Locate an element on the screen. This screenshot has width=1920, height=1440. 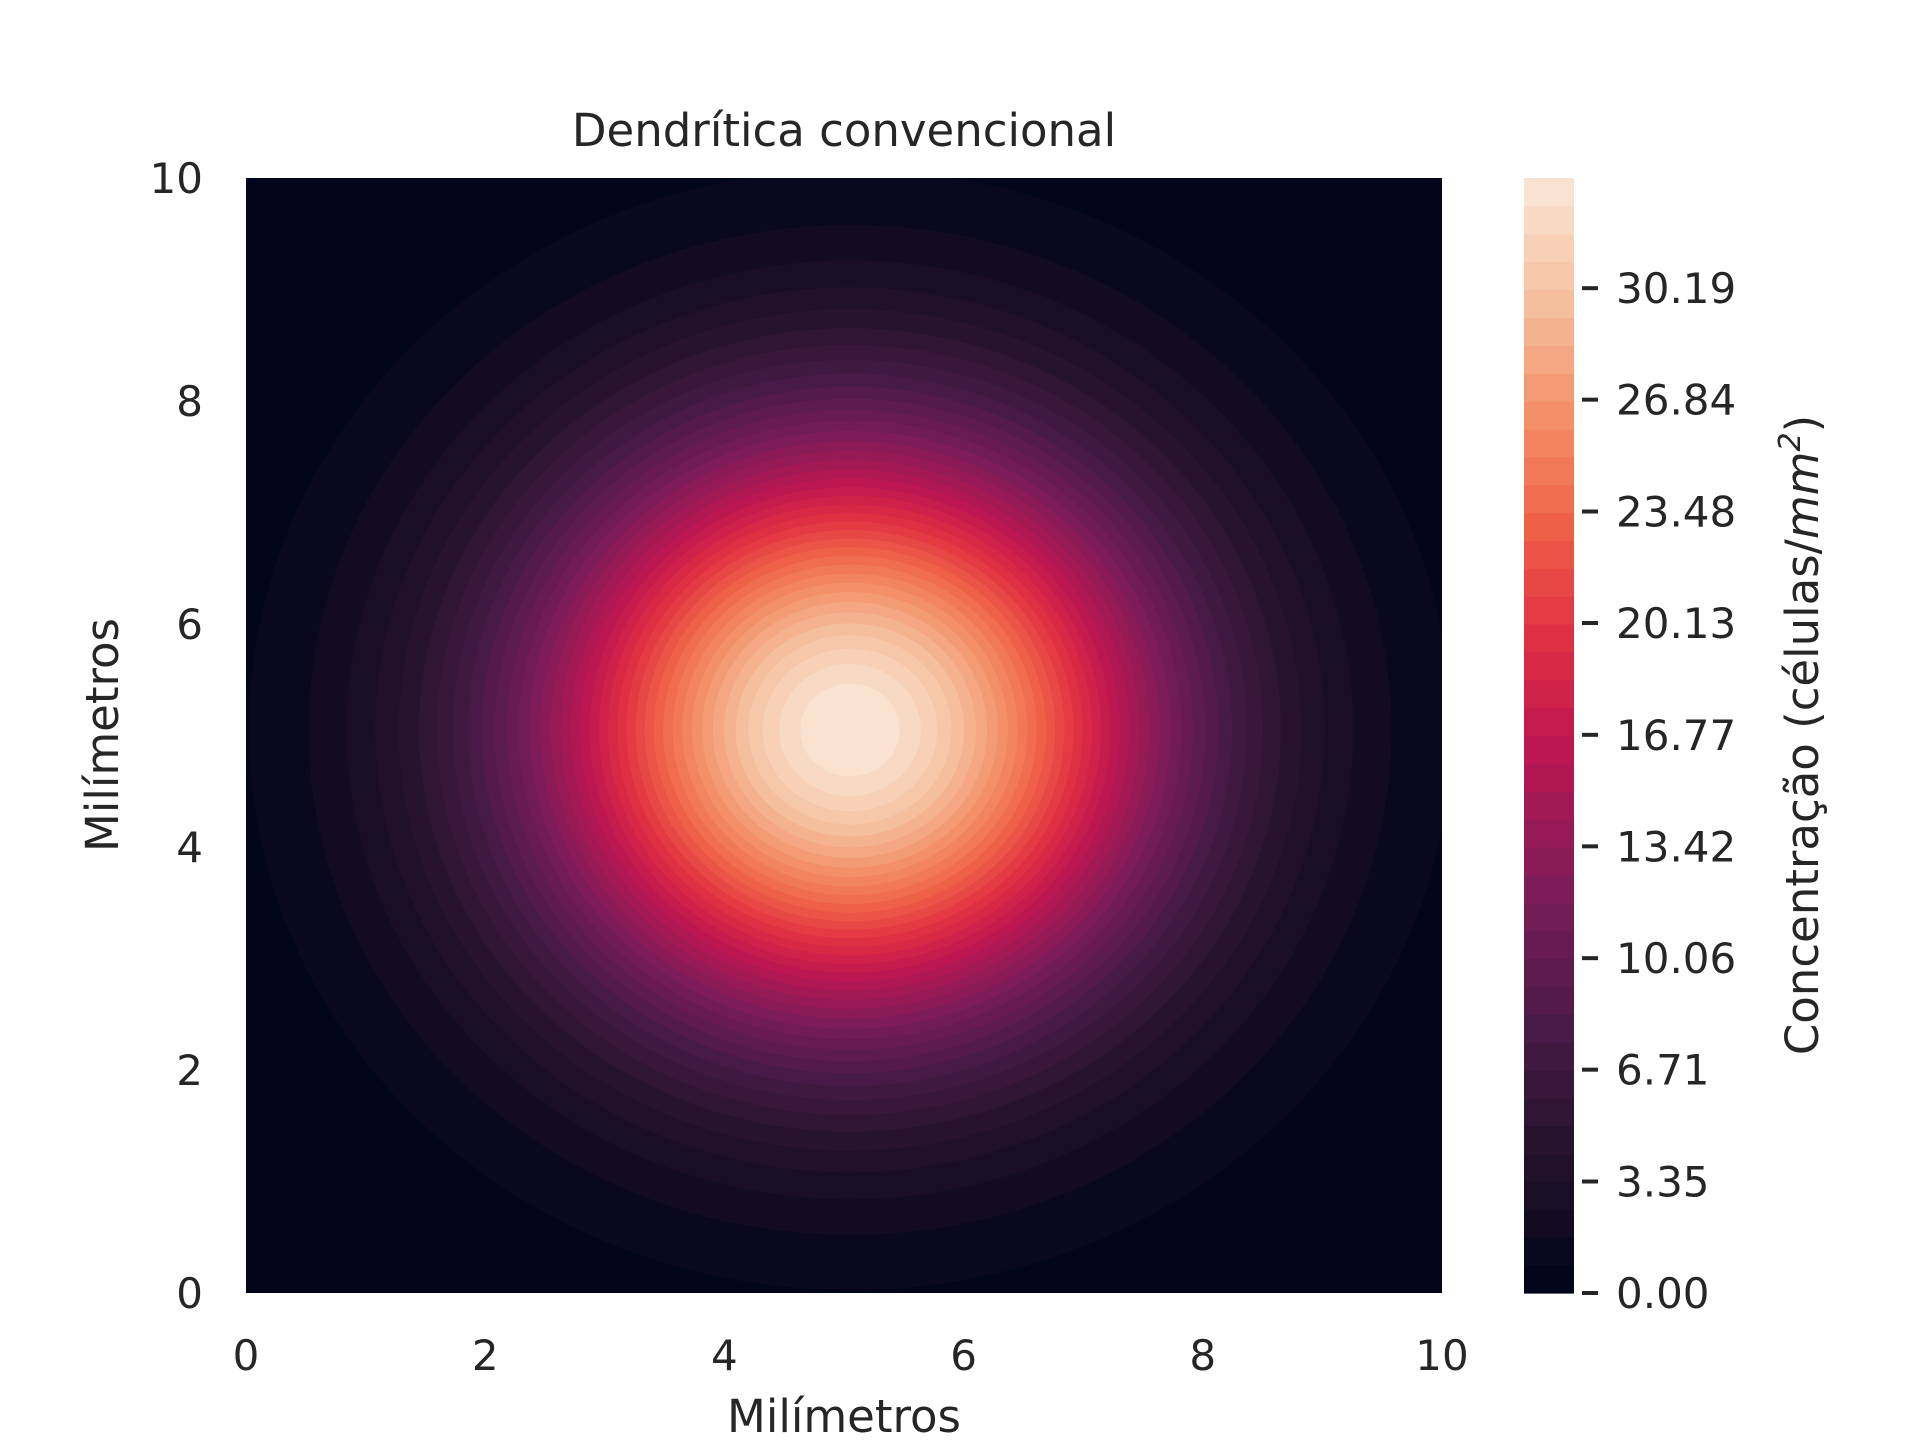
colorbar-tick-label: 23.48 is located at coordinates (1676, 512).